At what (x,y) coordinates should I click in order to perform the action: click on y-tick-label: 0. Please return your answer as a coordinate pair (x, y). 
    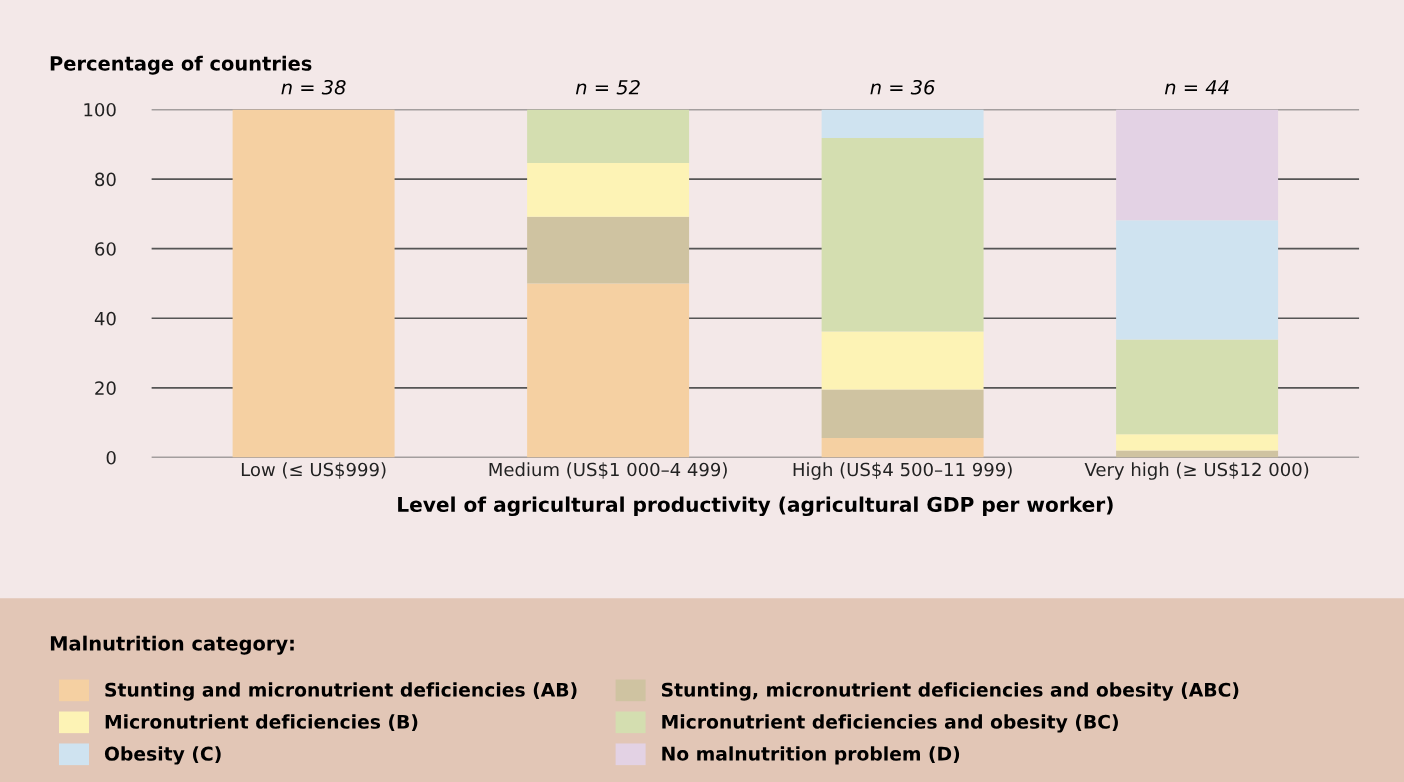
    Looking at the image, I should click on (111, 457).